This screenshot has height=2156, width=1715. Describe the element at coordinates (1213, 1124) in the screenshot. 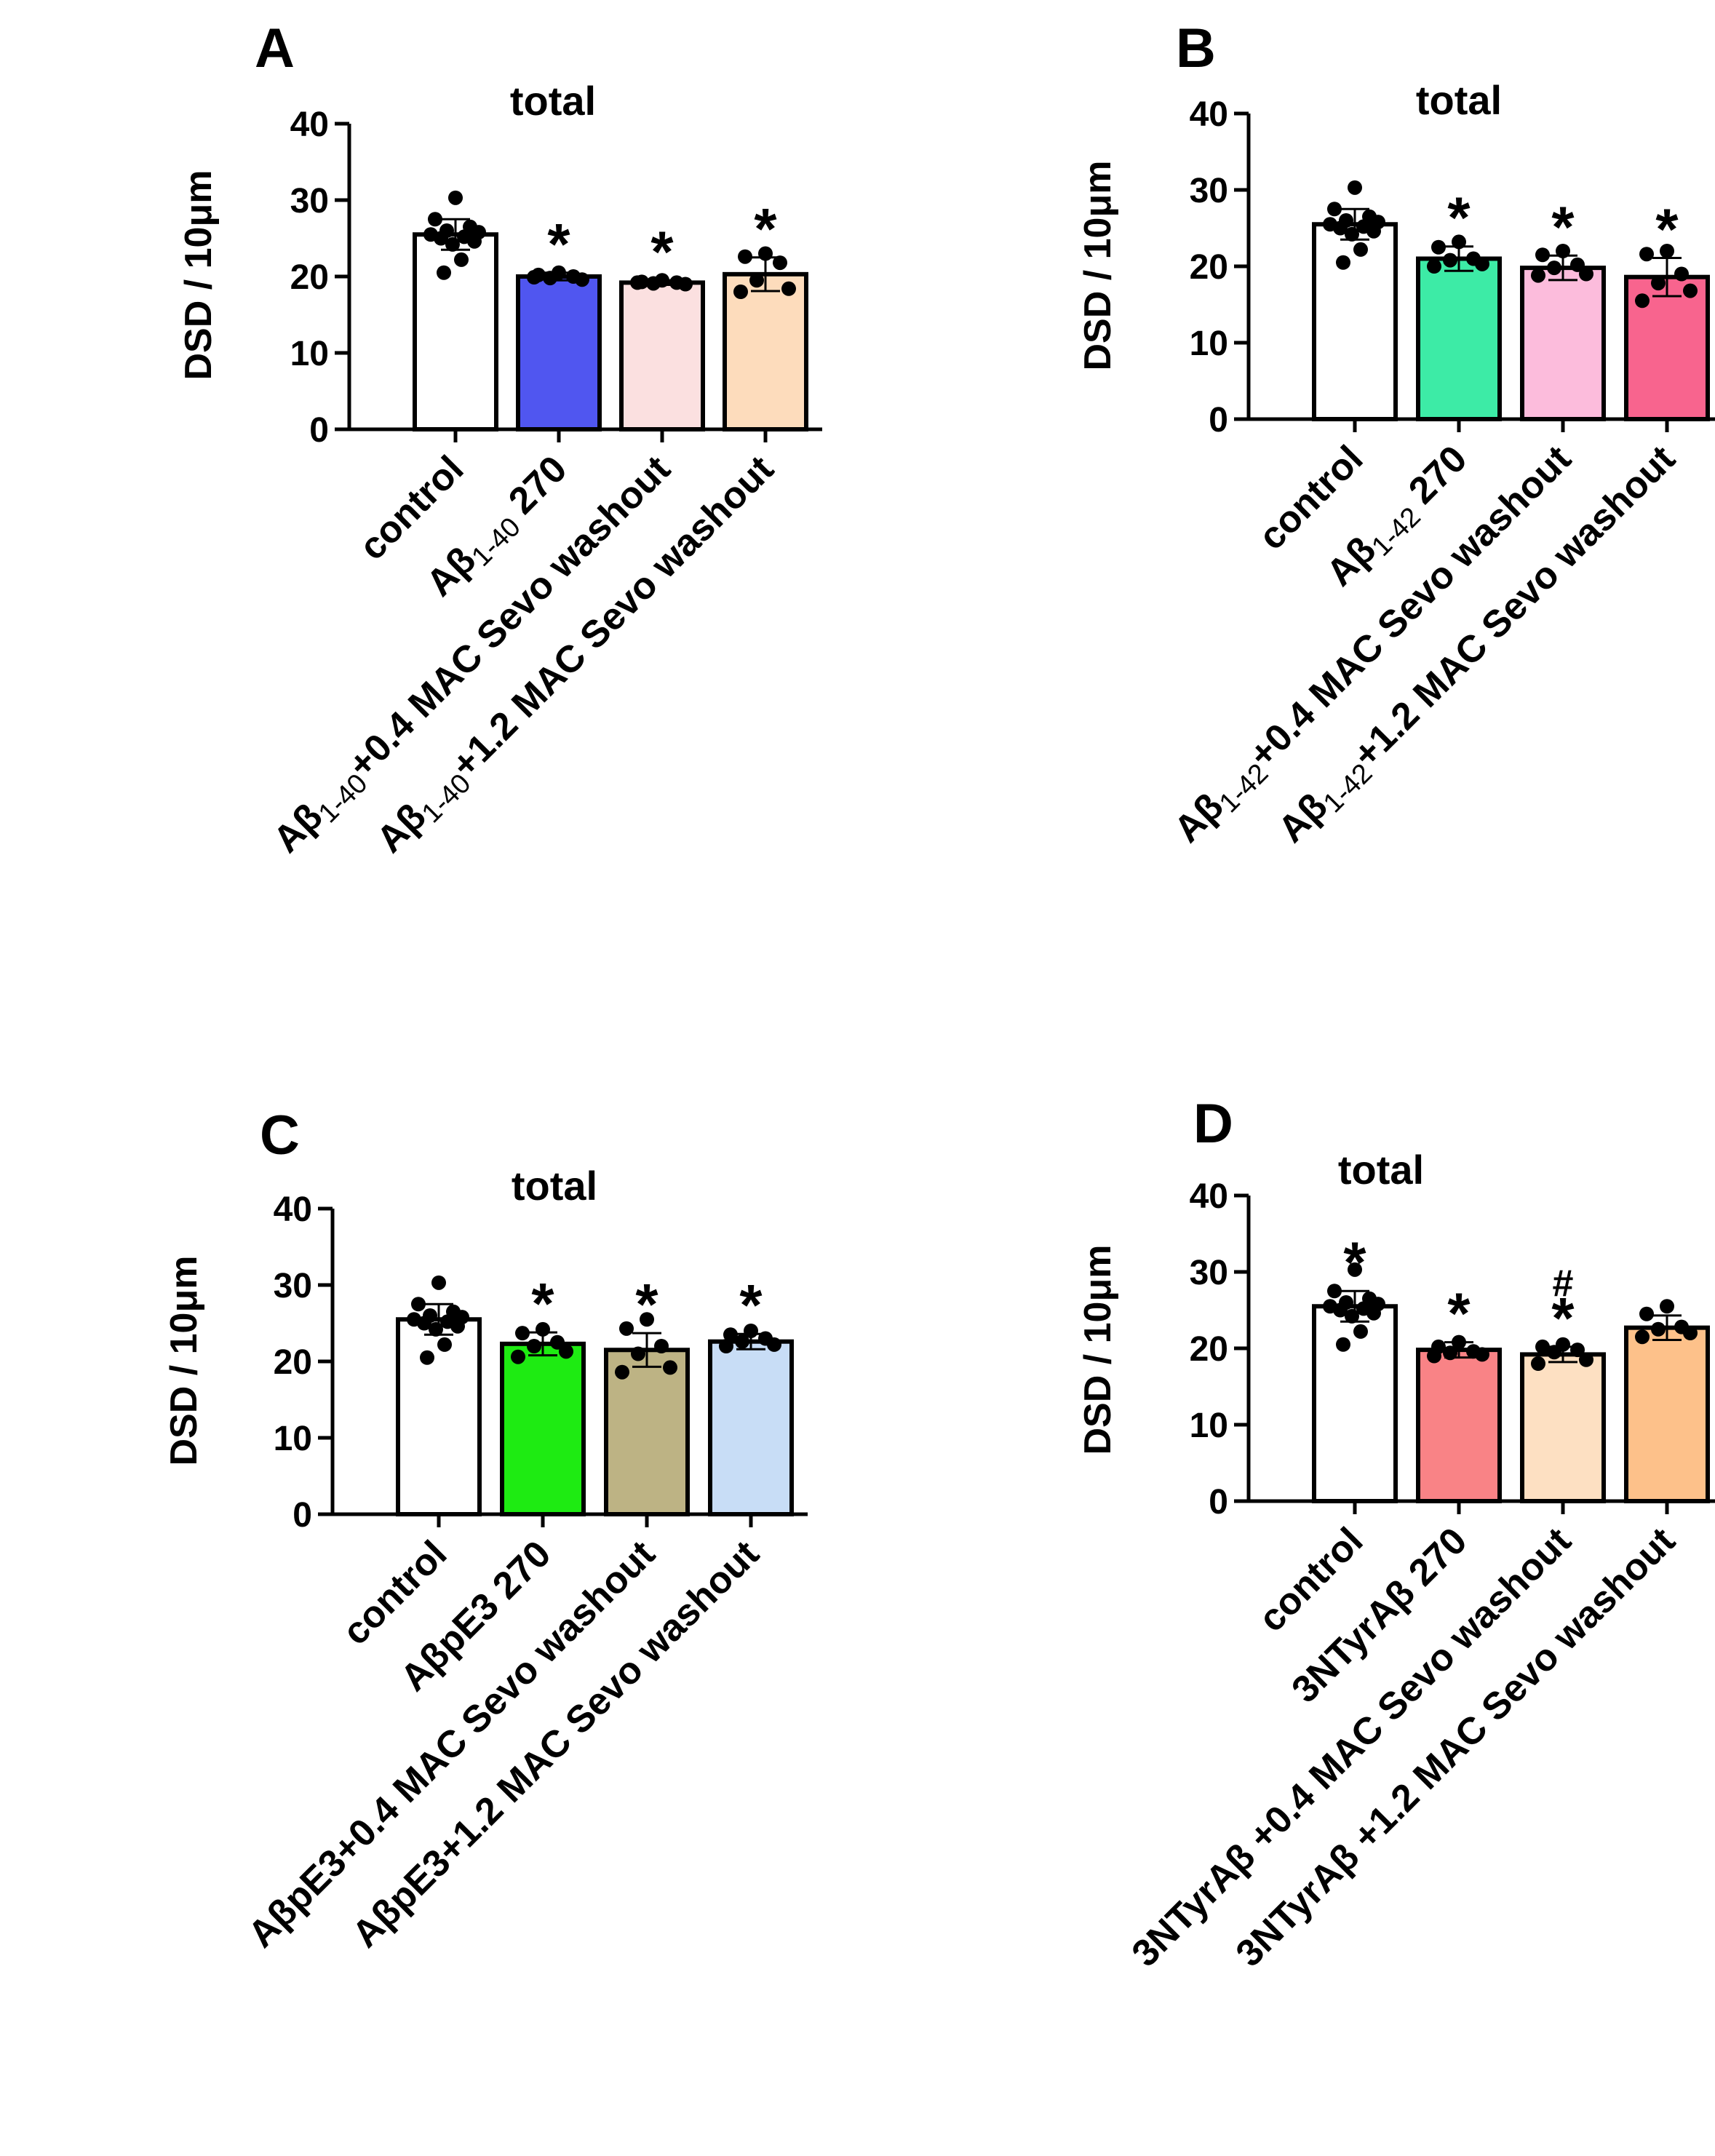

I see `panel-letter: D` at that location.